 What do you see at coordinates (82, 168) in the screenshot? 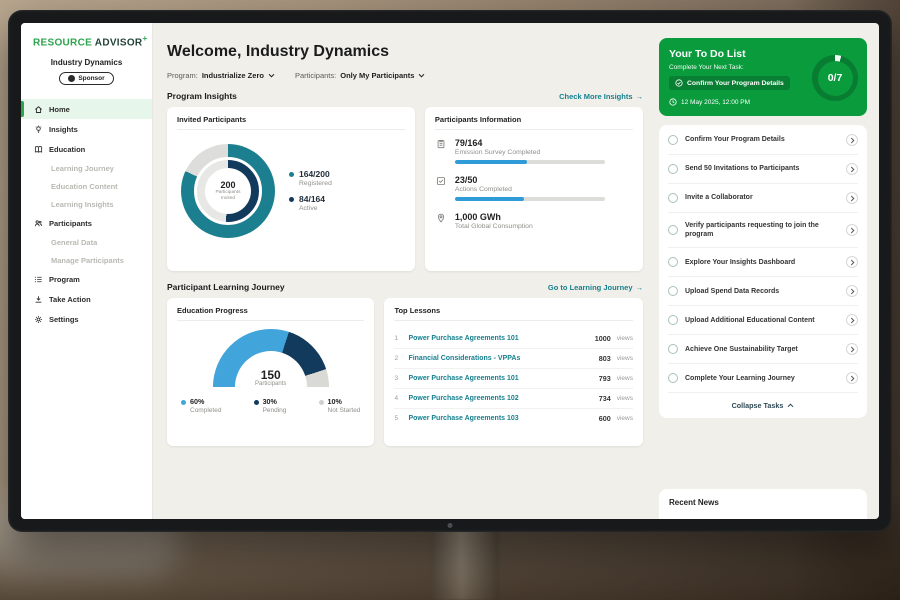
I see `sidebar-item-learning-journey: Learning Journey` at bounding box center [82, 168].